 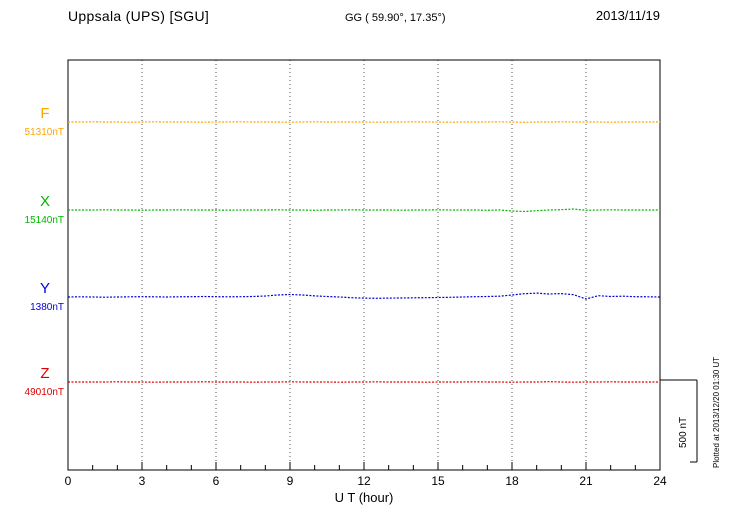 What do you see at coordinates (47, 307) in the screenshot?
I see `series-baseline-Y: 1380nT` at bounding box center [47, 307].